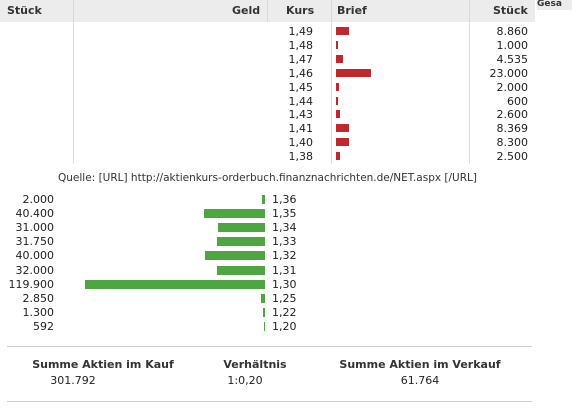 Image resolution: width=572 pixels, height=410 pixels. I want to click on ask-kurs: 1,45, so click(301, 87).